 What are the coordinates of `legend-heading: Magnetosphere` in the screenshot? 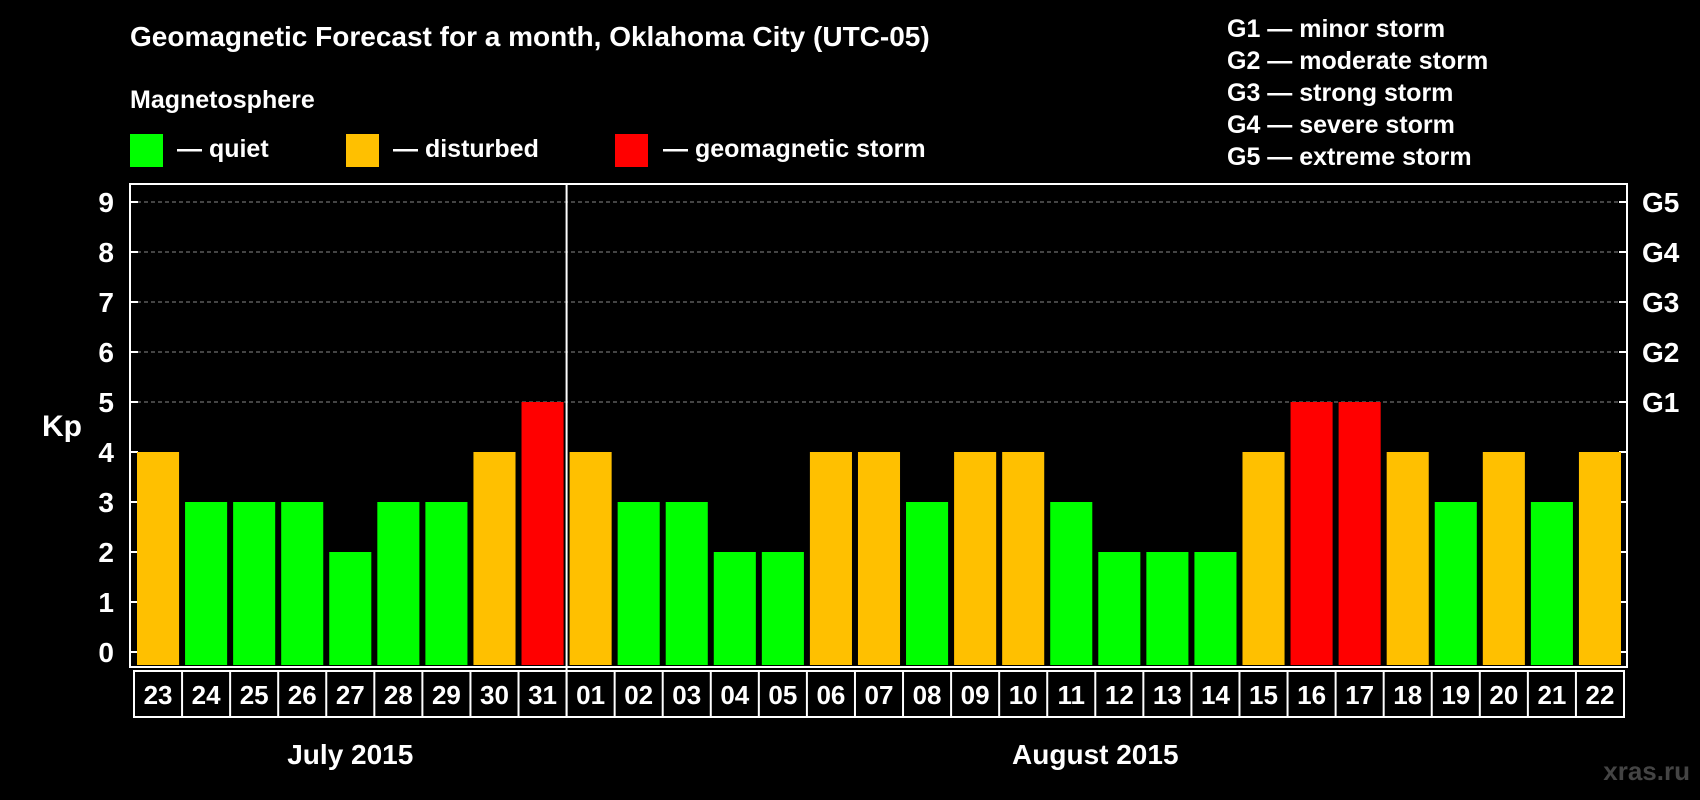 It's located at (222, 100).